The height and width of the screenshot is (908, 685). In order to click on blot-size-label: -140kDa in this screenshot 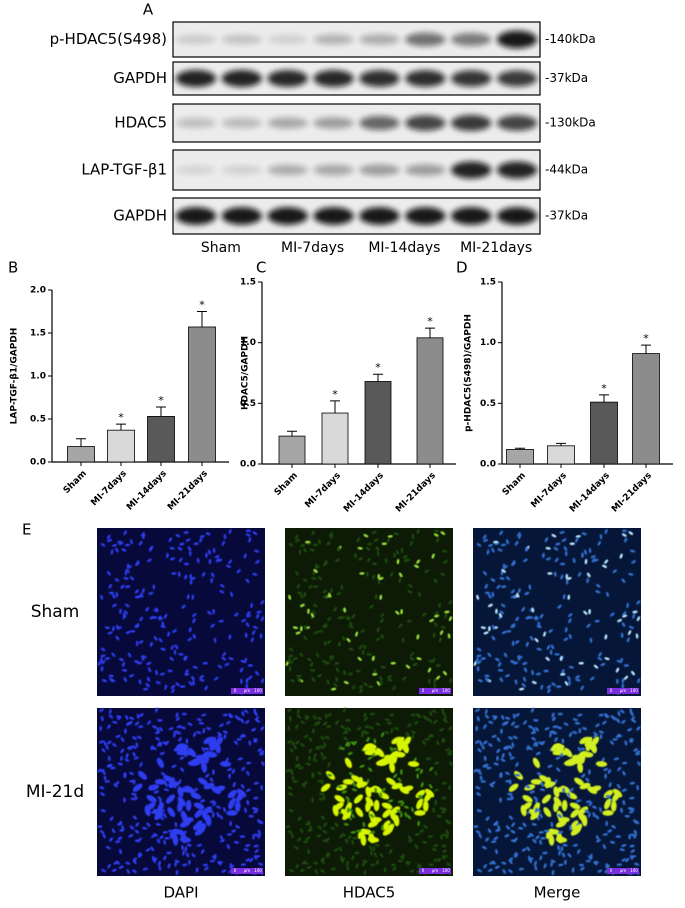, I will do `click(570, 39)`.